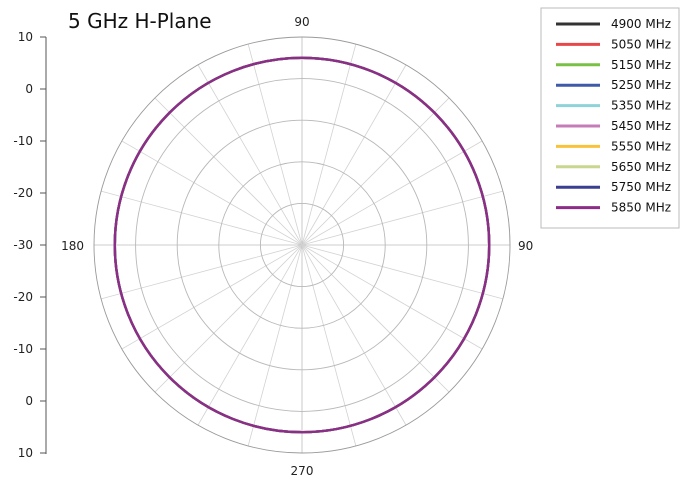 Image resolution: width=688 pixels, height=481 pixels. What do you see at coordinates (641, 85) in the screenshot?
I see `legend-label: 5250 MHz` at bounding box center [641, 85].